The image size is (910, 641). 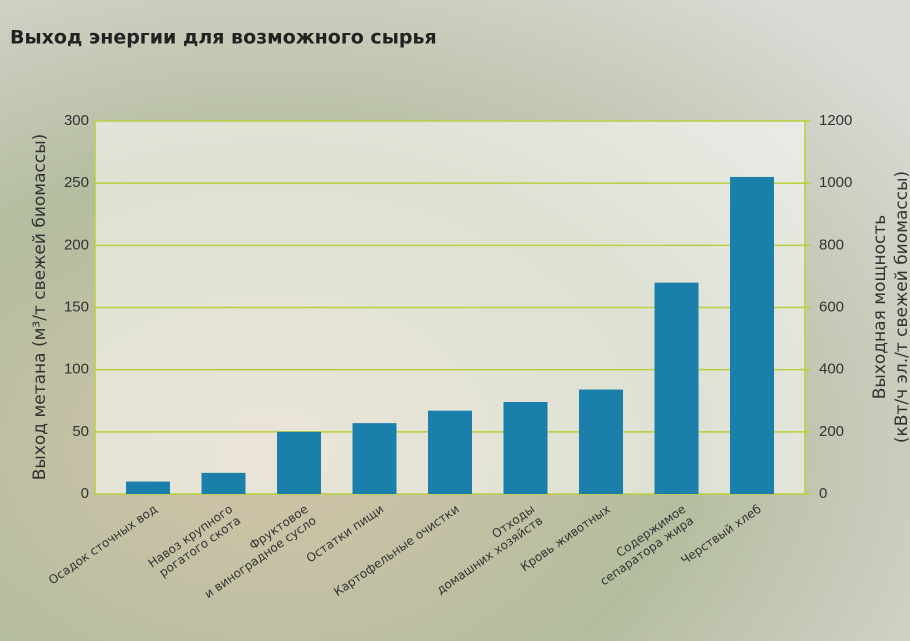 What do you see at coordinates (80, 431) in the screenshot?
I see `y-tick-label: 50` at bounding box center [80, 431].